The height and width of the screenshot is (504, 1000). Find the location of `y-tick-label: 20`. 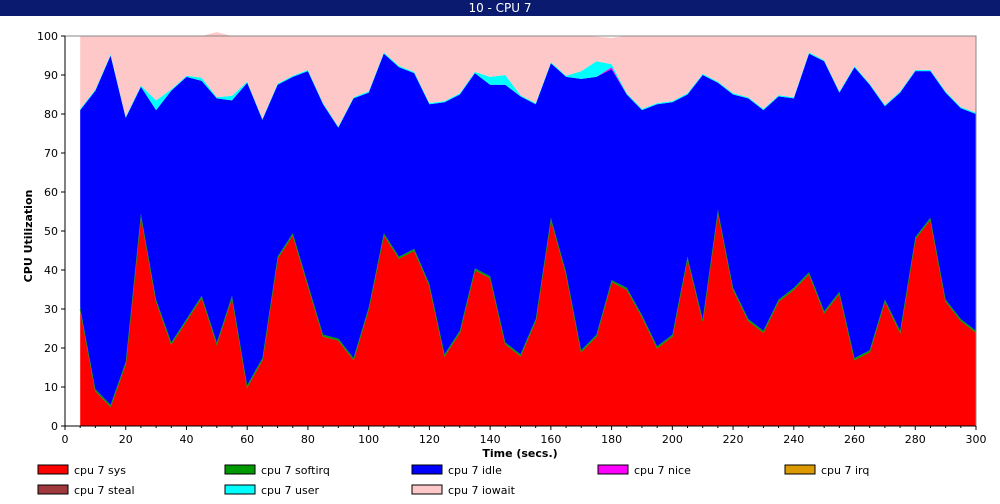

y-tick-label: 20 is located at coordinates (51, 348).